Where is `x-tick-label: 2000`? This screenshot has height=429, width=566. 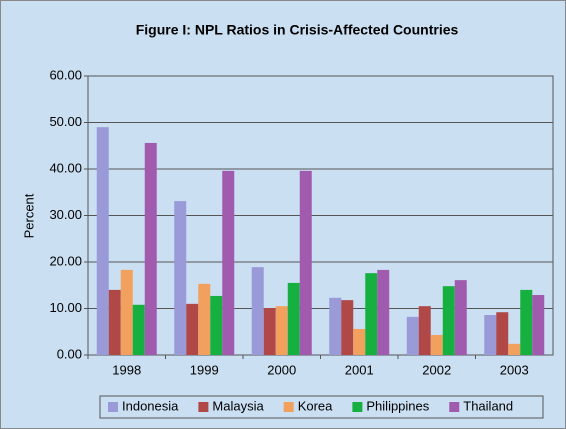
x-tick-label: 2000 is located at coordinates (281, 369).